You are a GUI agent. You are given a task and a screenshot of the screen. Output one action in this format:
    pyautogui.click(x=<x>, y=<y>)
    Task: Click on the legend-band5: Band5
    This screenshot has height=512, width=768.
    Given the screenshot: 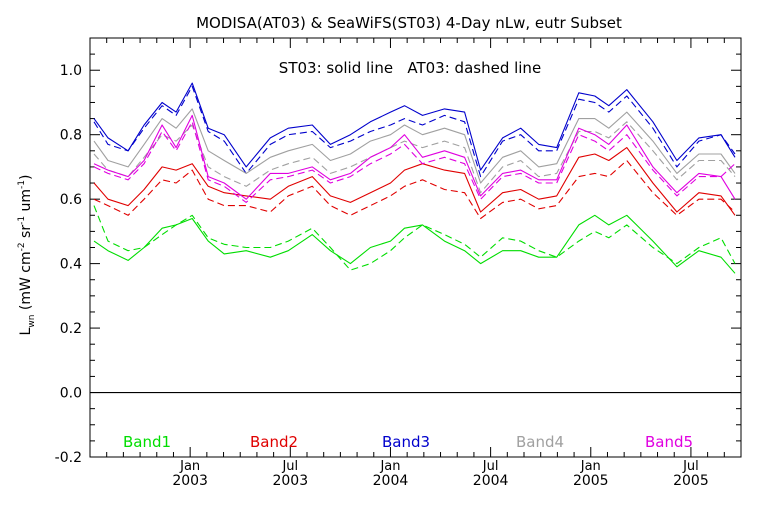 What is the action you would take?
    pyautogui.click(x=669, y=442)
    